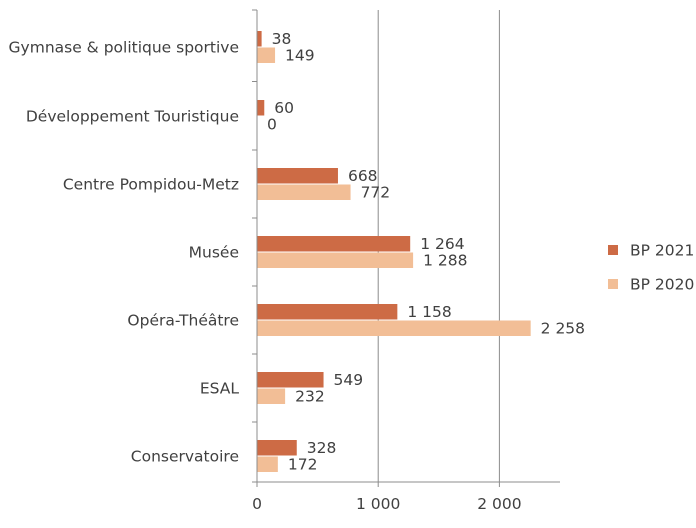 This screenshot has width=696, height=528. Describe the element at coordinates (220, 389) in the screenshot. I see `category-label: ESAL` at that location.